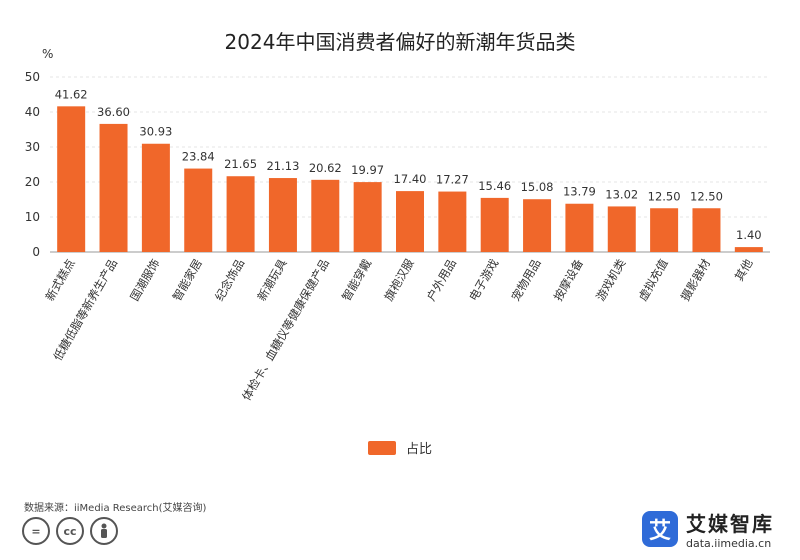 This screenshot has height=560, width=800. Describe the element at coordinates (113, 112) in the screenshot. I see `data-label: 36.60` at that location.